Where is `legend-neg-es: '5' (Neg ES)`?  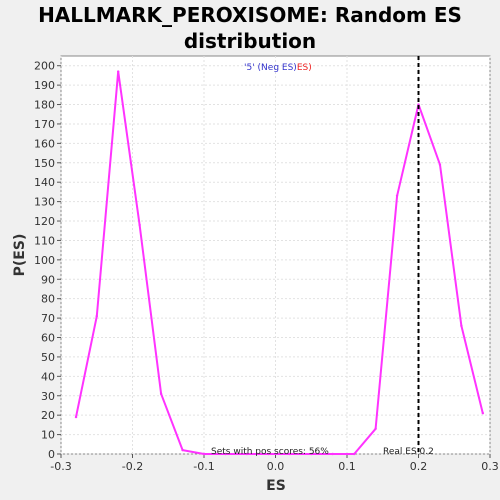
legend-neg-es: '5' (Neg ES) is located at coordinates (270, 68).